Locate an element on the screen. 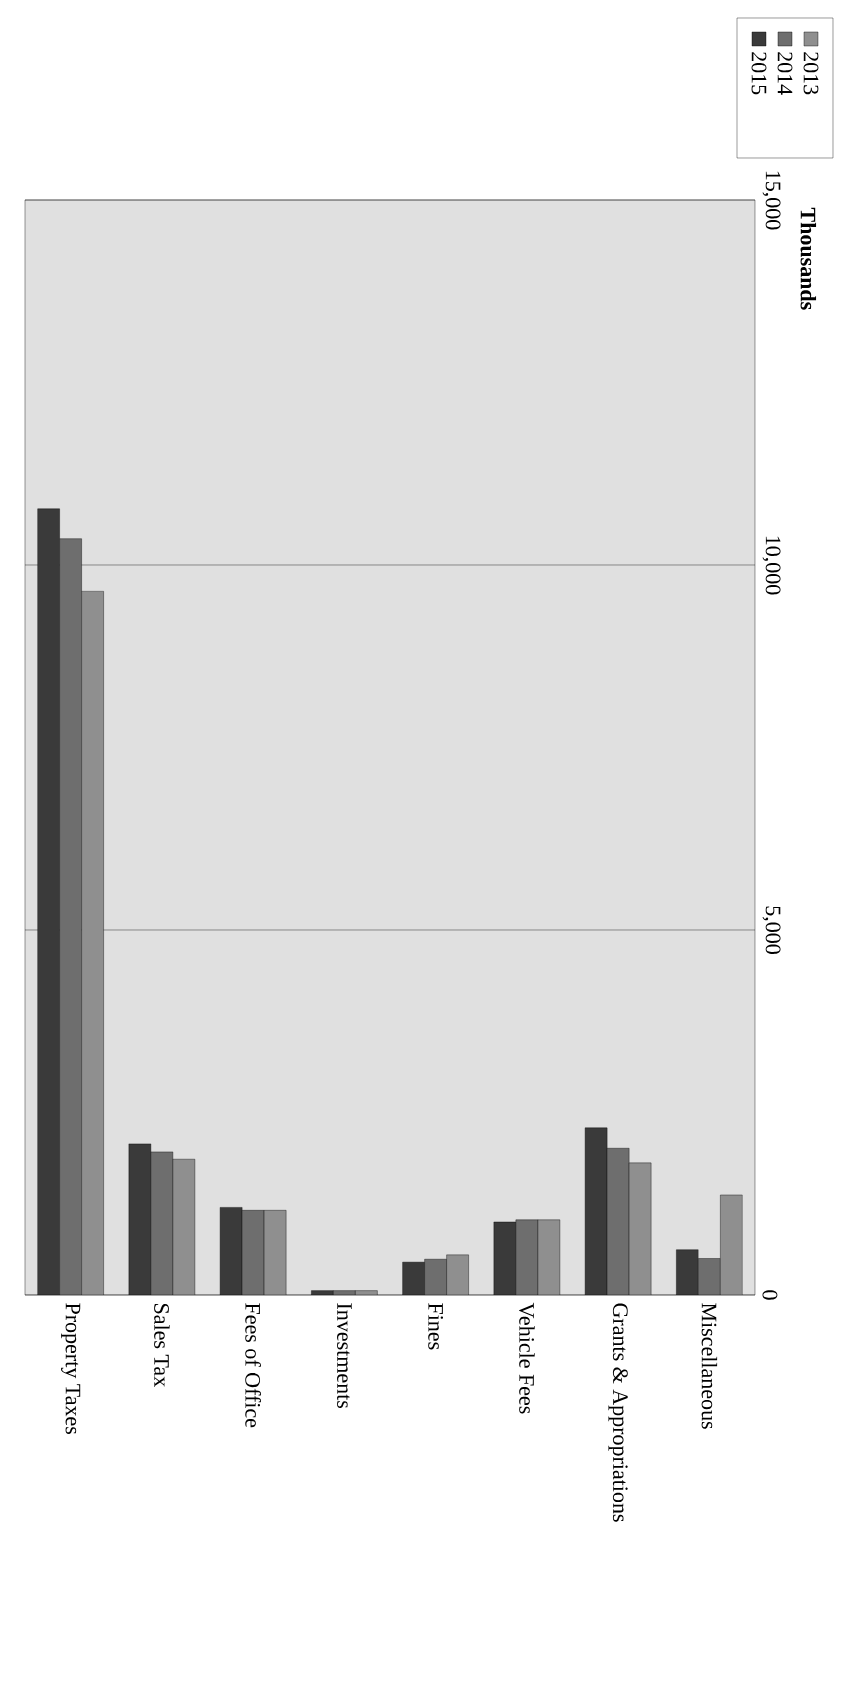 This screenshot has height=1697, width=845. x-tick-label: Miscellaneous is located at coordinates (709, 1366).